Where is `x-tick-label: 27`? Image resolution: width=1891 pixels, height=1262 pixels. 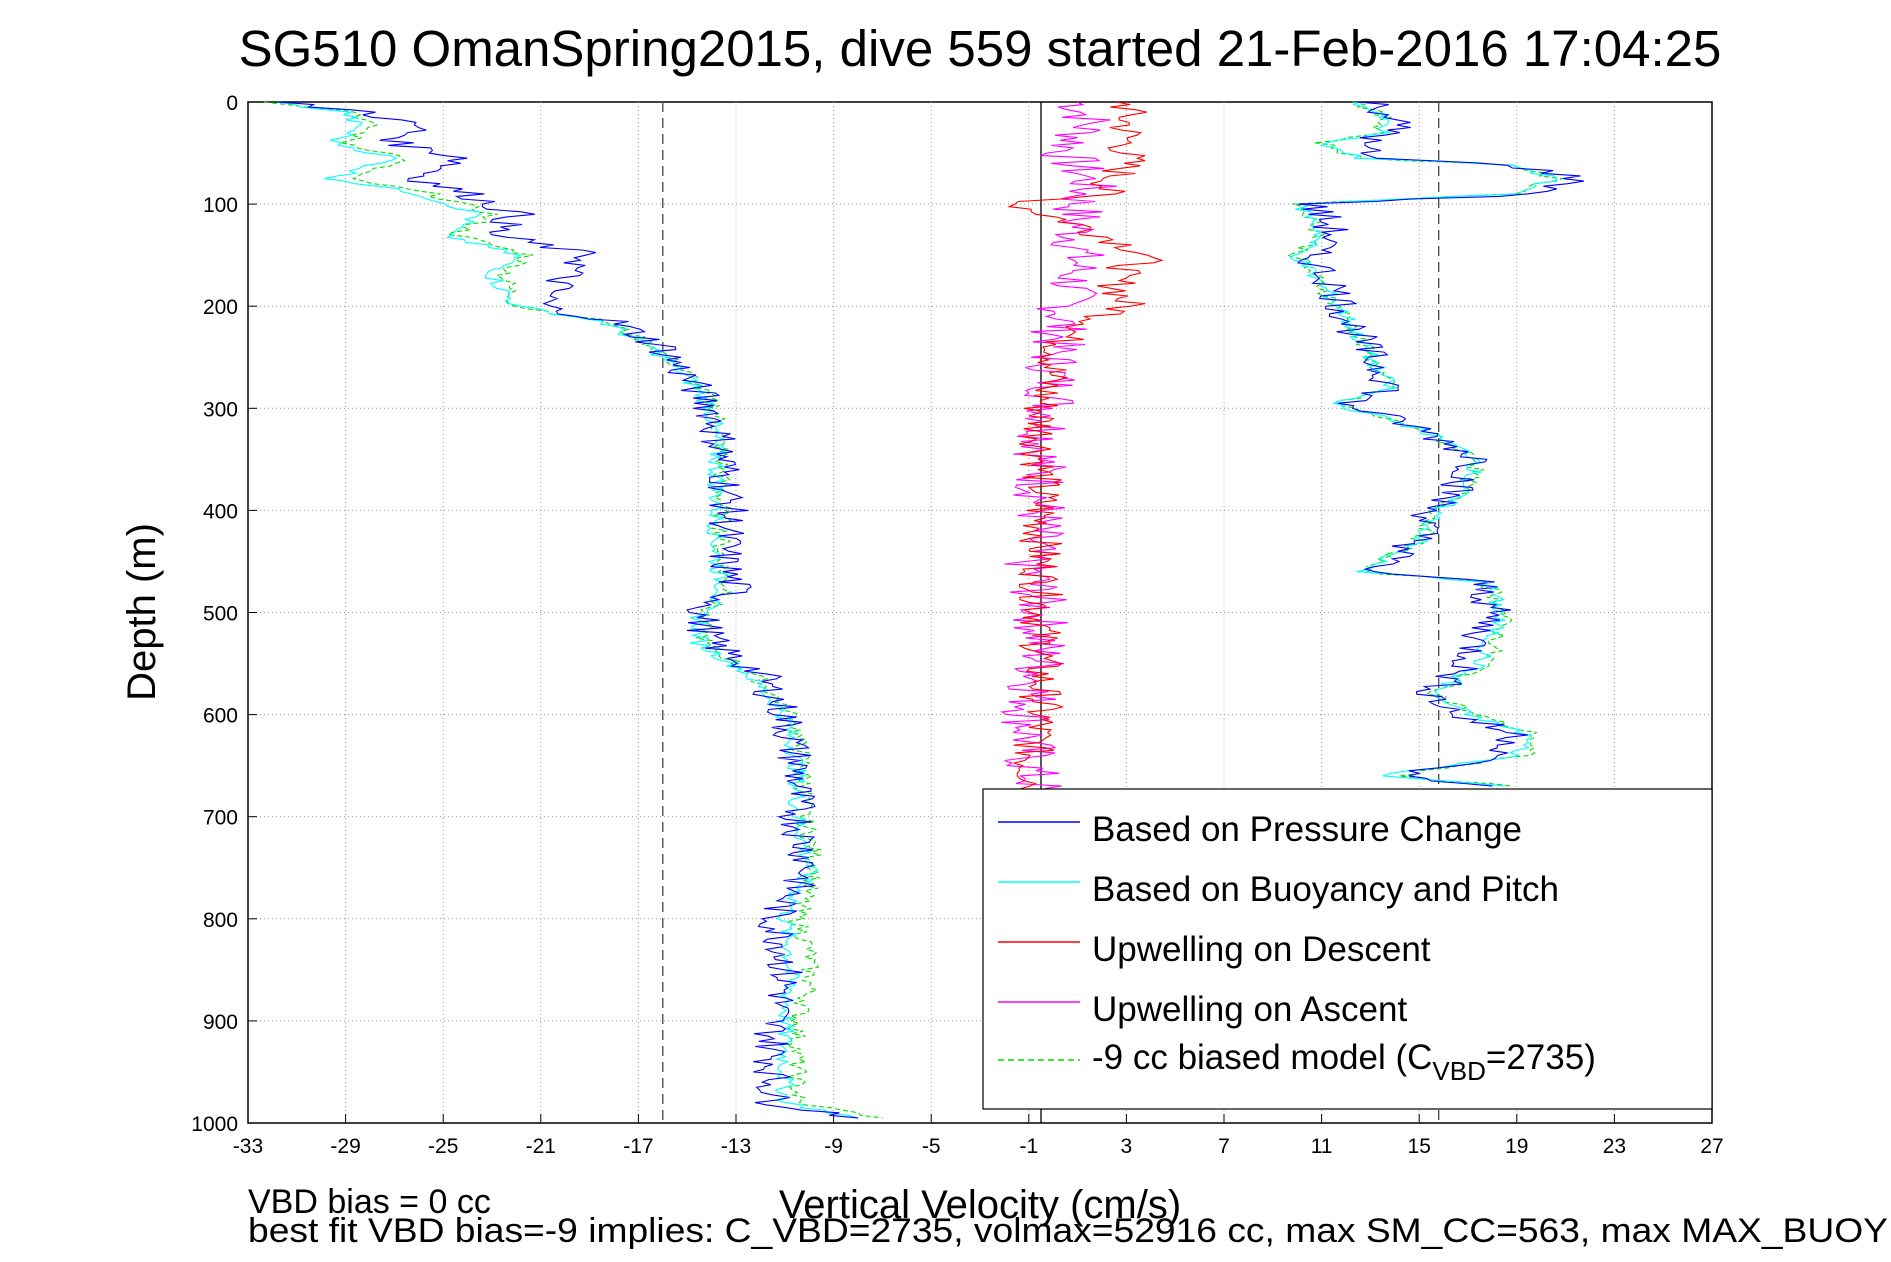 x-tick-label: 27 is located at coordinates (1711, 1146).